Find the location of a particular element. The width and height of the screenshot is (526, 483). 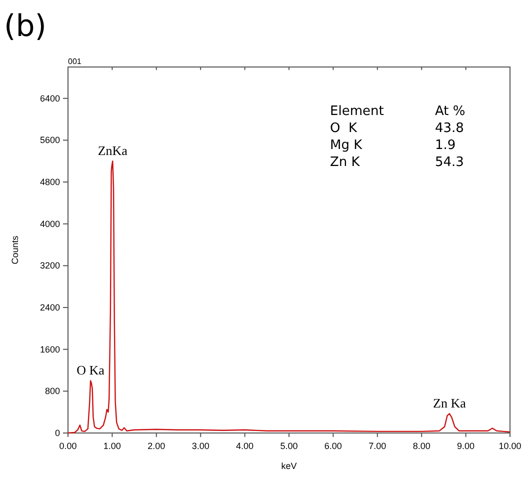

annotation: Zn Ka is located at coordinates (449, 403).